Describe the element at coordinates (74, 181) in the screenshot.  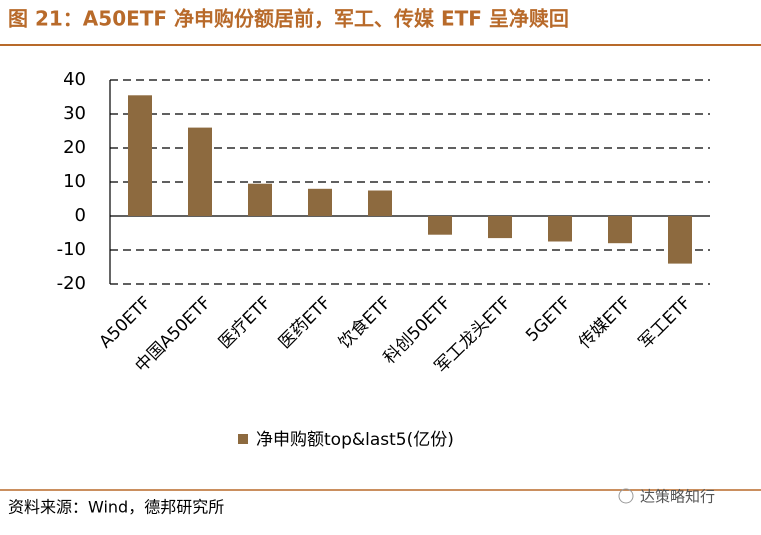
I see `y-tick-label: 10` at that location.